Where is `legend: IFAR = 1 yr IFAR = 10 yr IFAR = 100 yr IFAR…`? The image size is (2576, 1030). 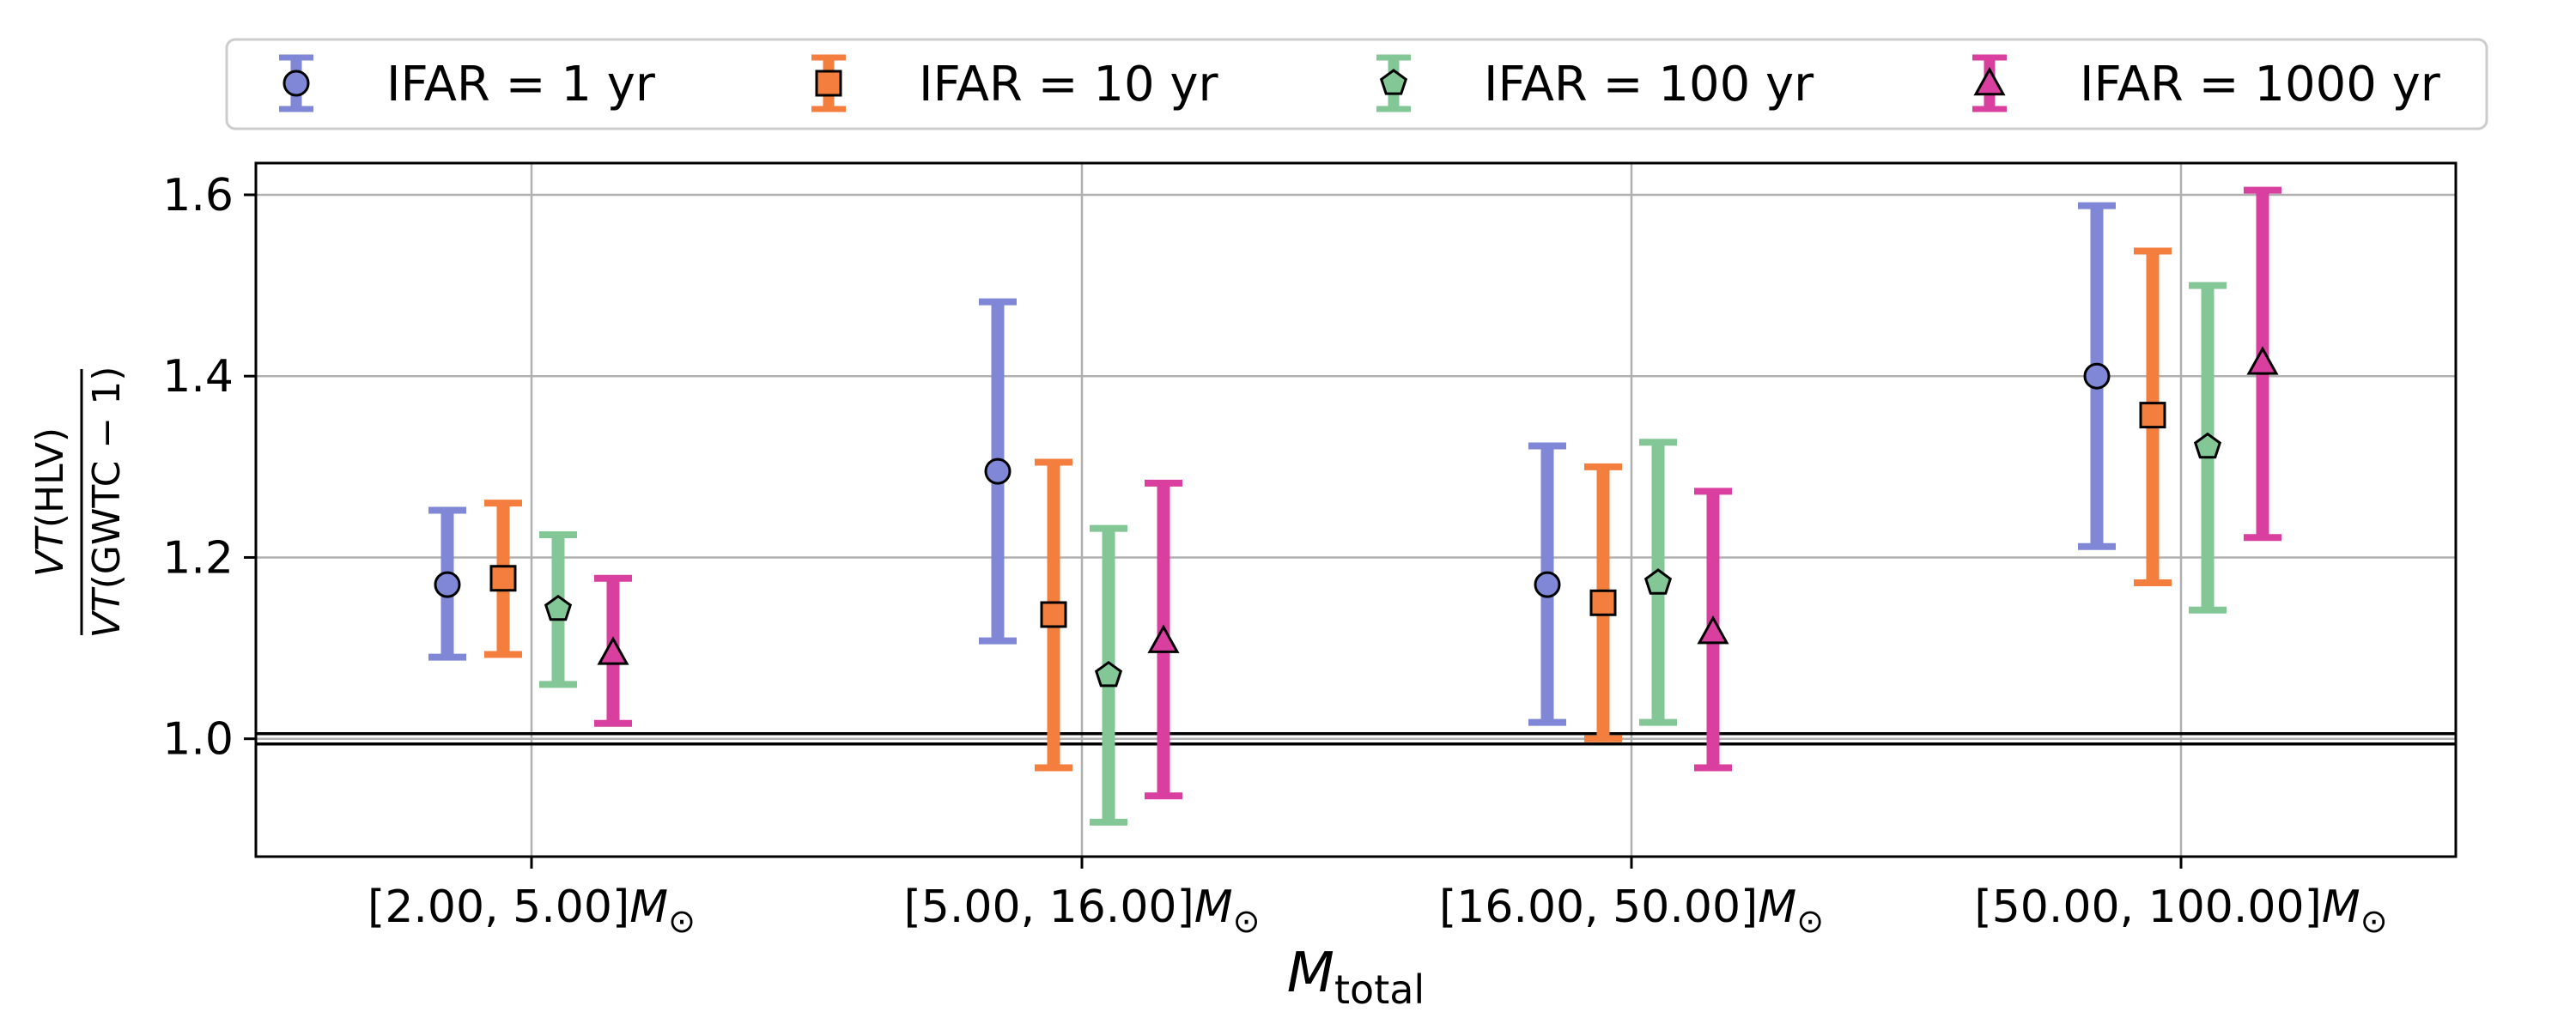 legend: IFAR = 1 yr IFAR = 10 yr IFAR = 100 yr IFAR… is located at coordinates (1356, 84).